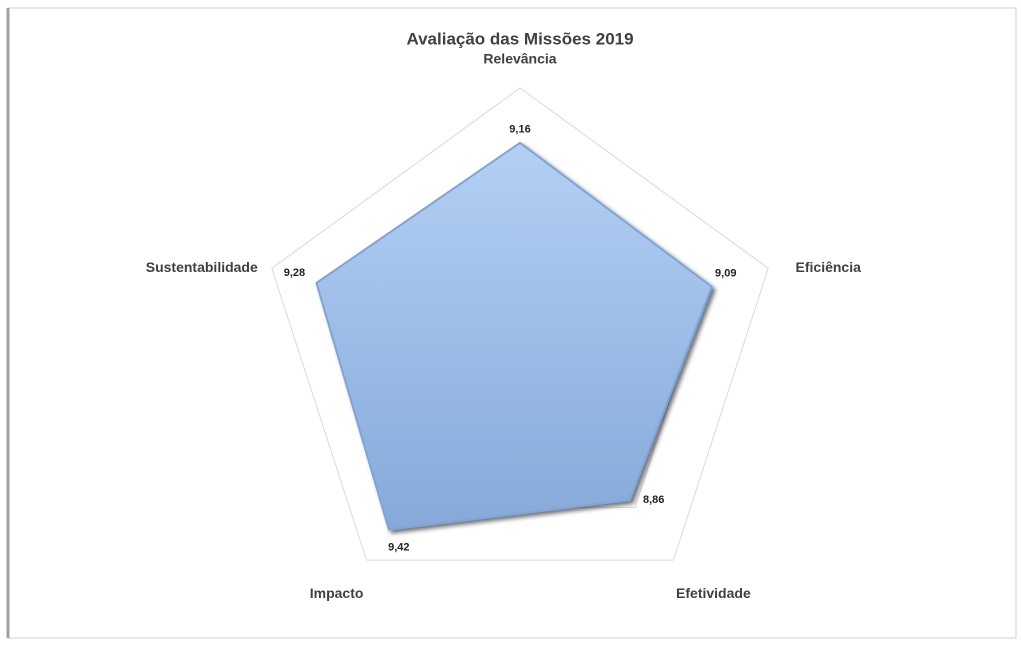  Describe the element at coordinates (398, 547) in the screenshot. I see `value-label: 9,42` at that location.